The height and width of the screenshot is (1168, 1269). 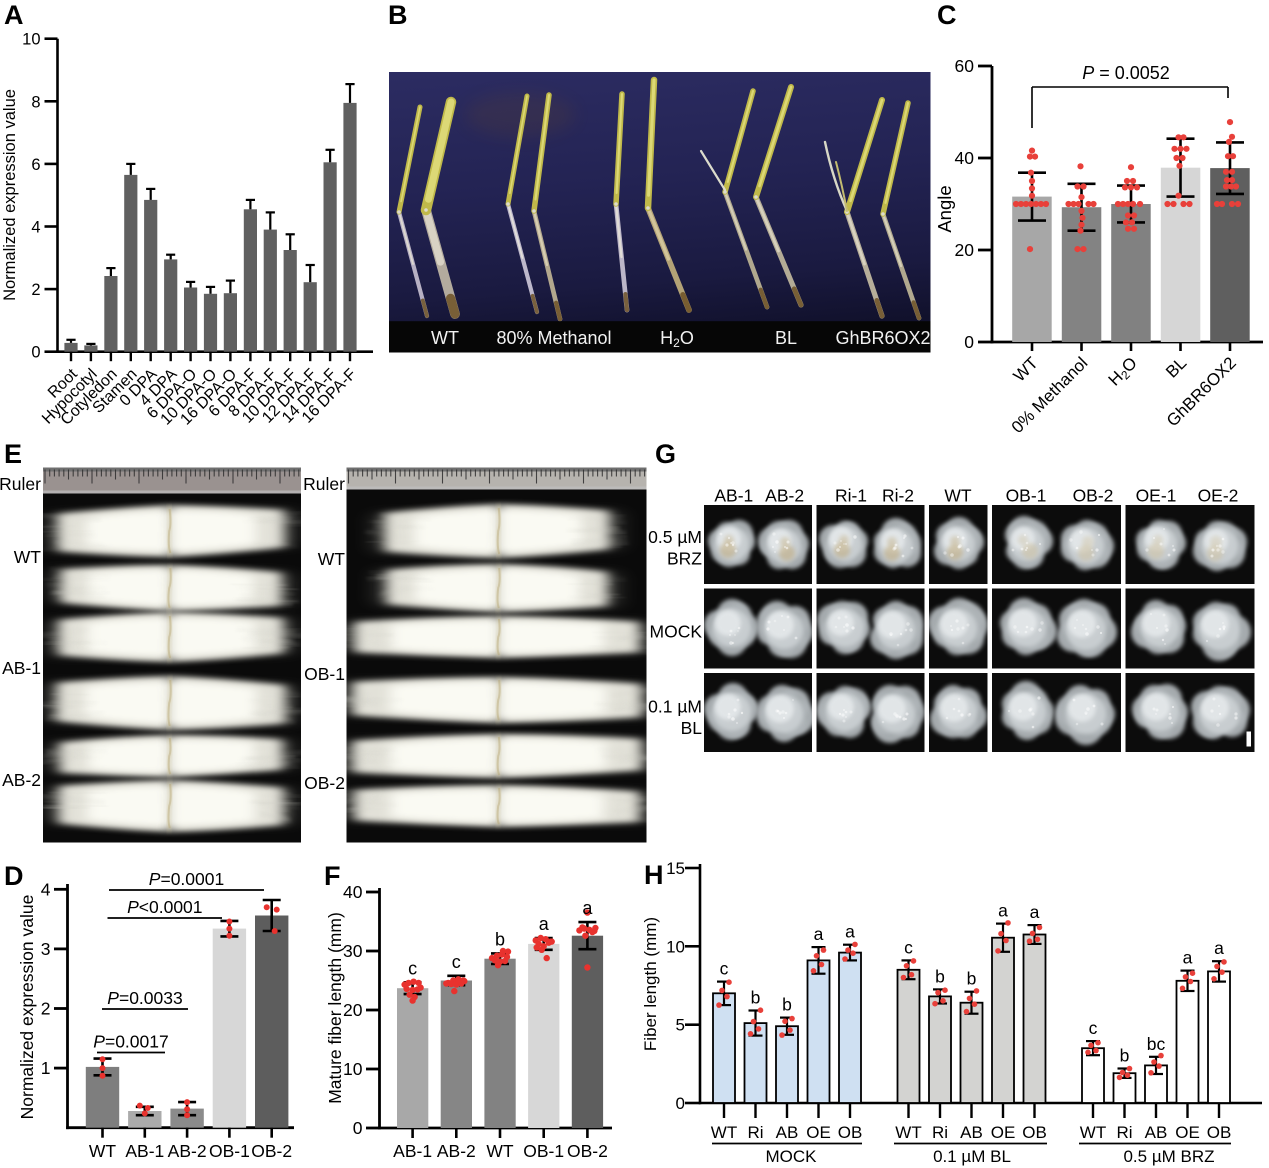 I want to click on svg-text: Fiber length (mm), so click(x=650, y=984).